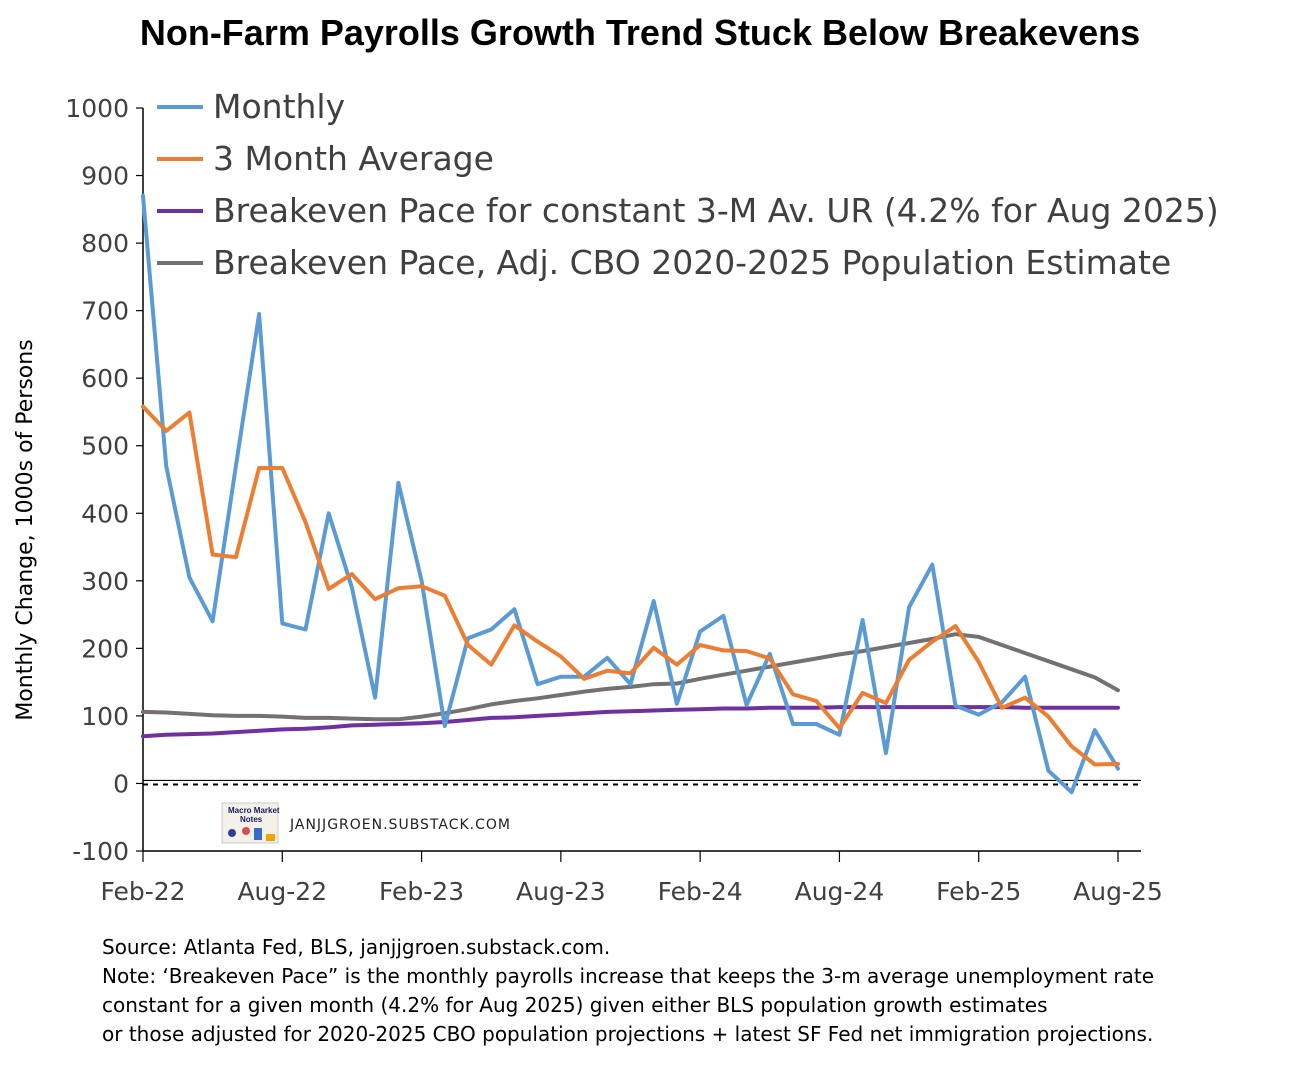 The height and width of the screenshot is (1080, 1300). Describe the element at coordinates (561, 891) in the screenshot. I see `x-tick-label: Aug-23` at that location.